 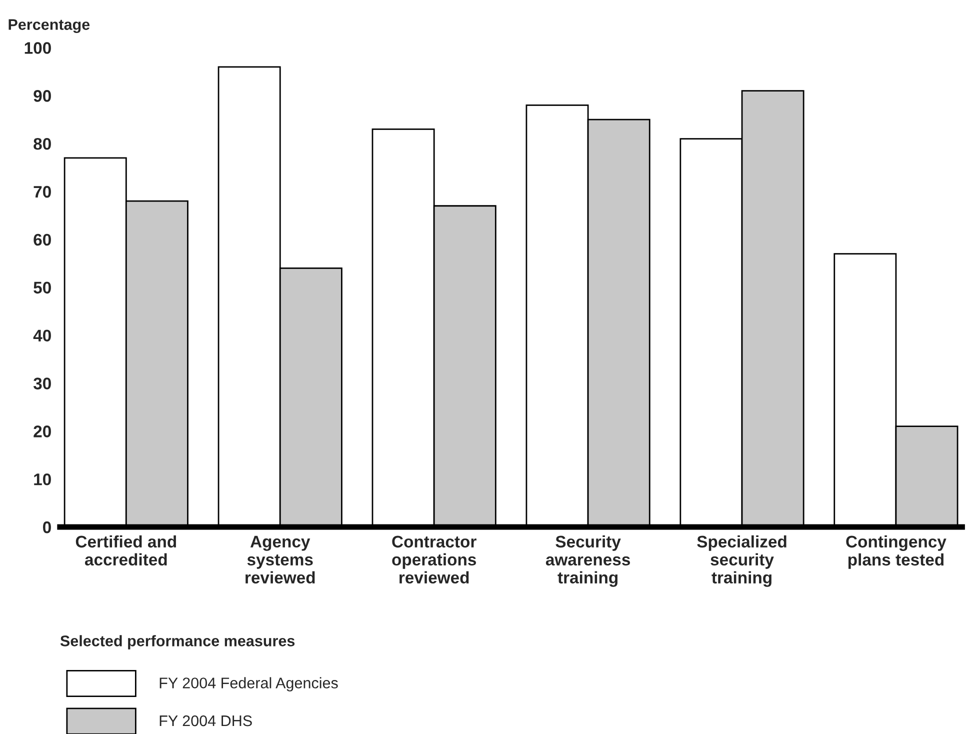 I want to click on y-tick-label: 40, so click(x=42, y=336).